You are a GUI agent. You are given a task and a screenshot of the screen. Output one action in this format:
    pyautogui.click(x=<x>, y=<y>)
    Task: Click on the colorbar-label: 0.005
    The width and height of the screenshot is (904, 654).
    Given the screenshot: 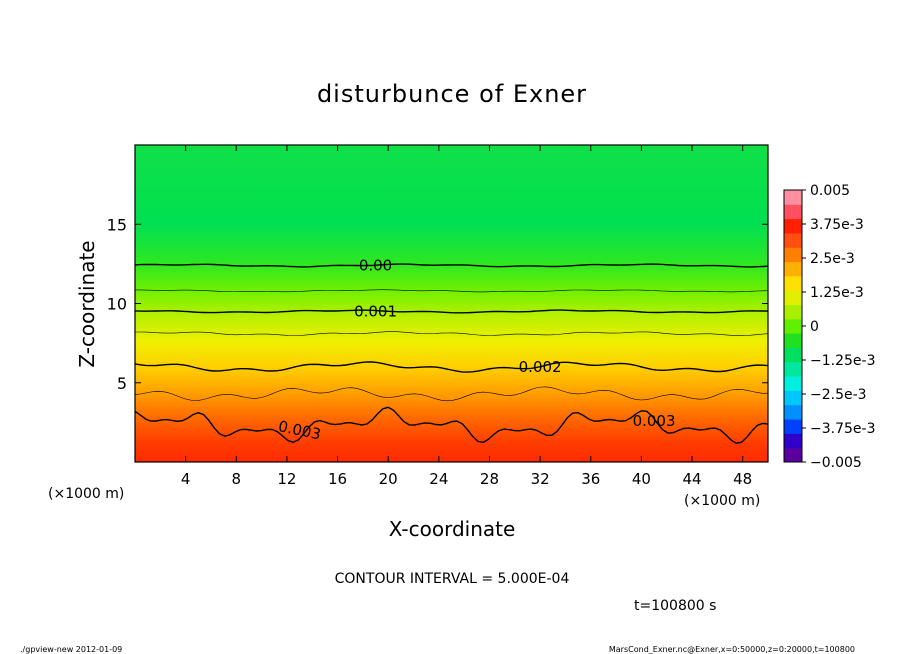 What is the action you would take?
    pyautogui.click(x=830, y=191)
    